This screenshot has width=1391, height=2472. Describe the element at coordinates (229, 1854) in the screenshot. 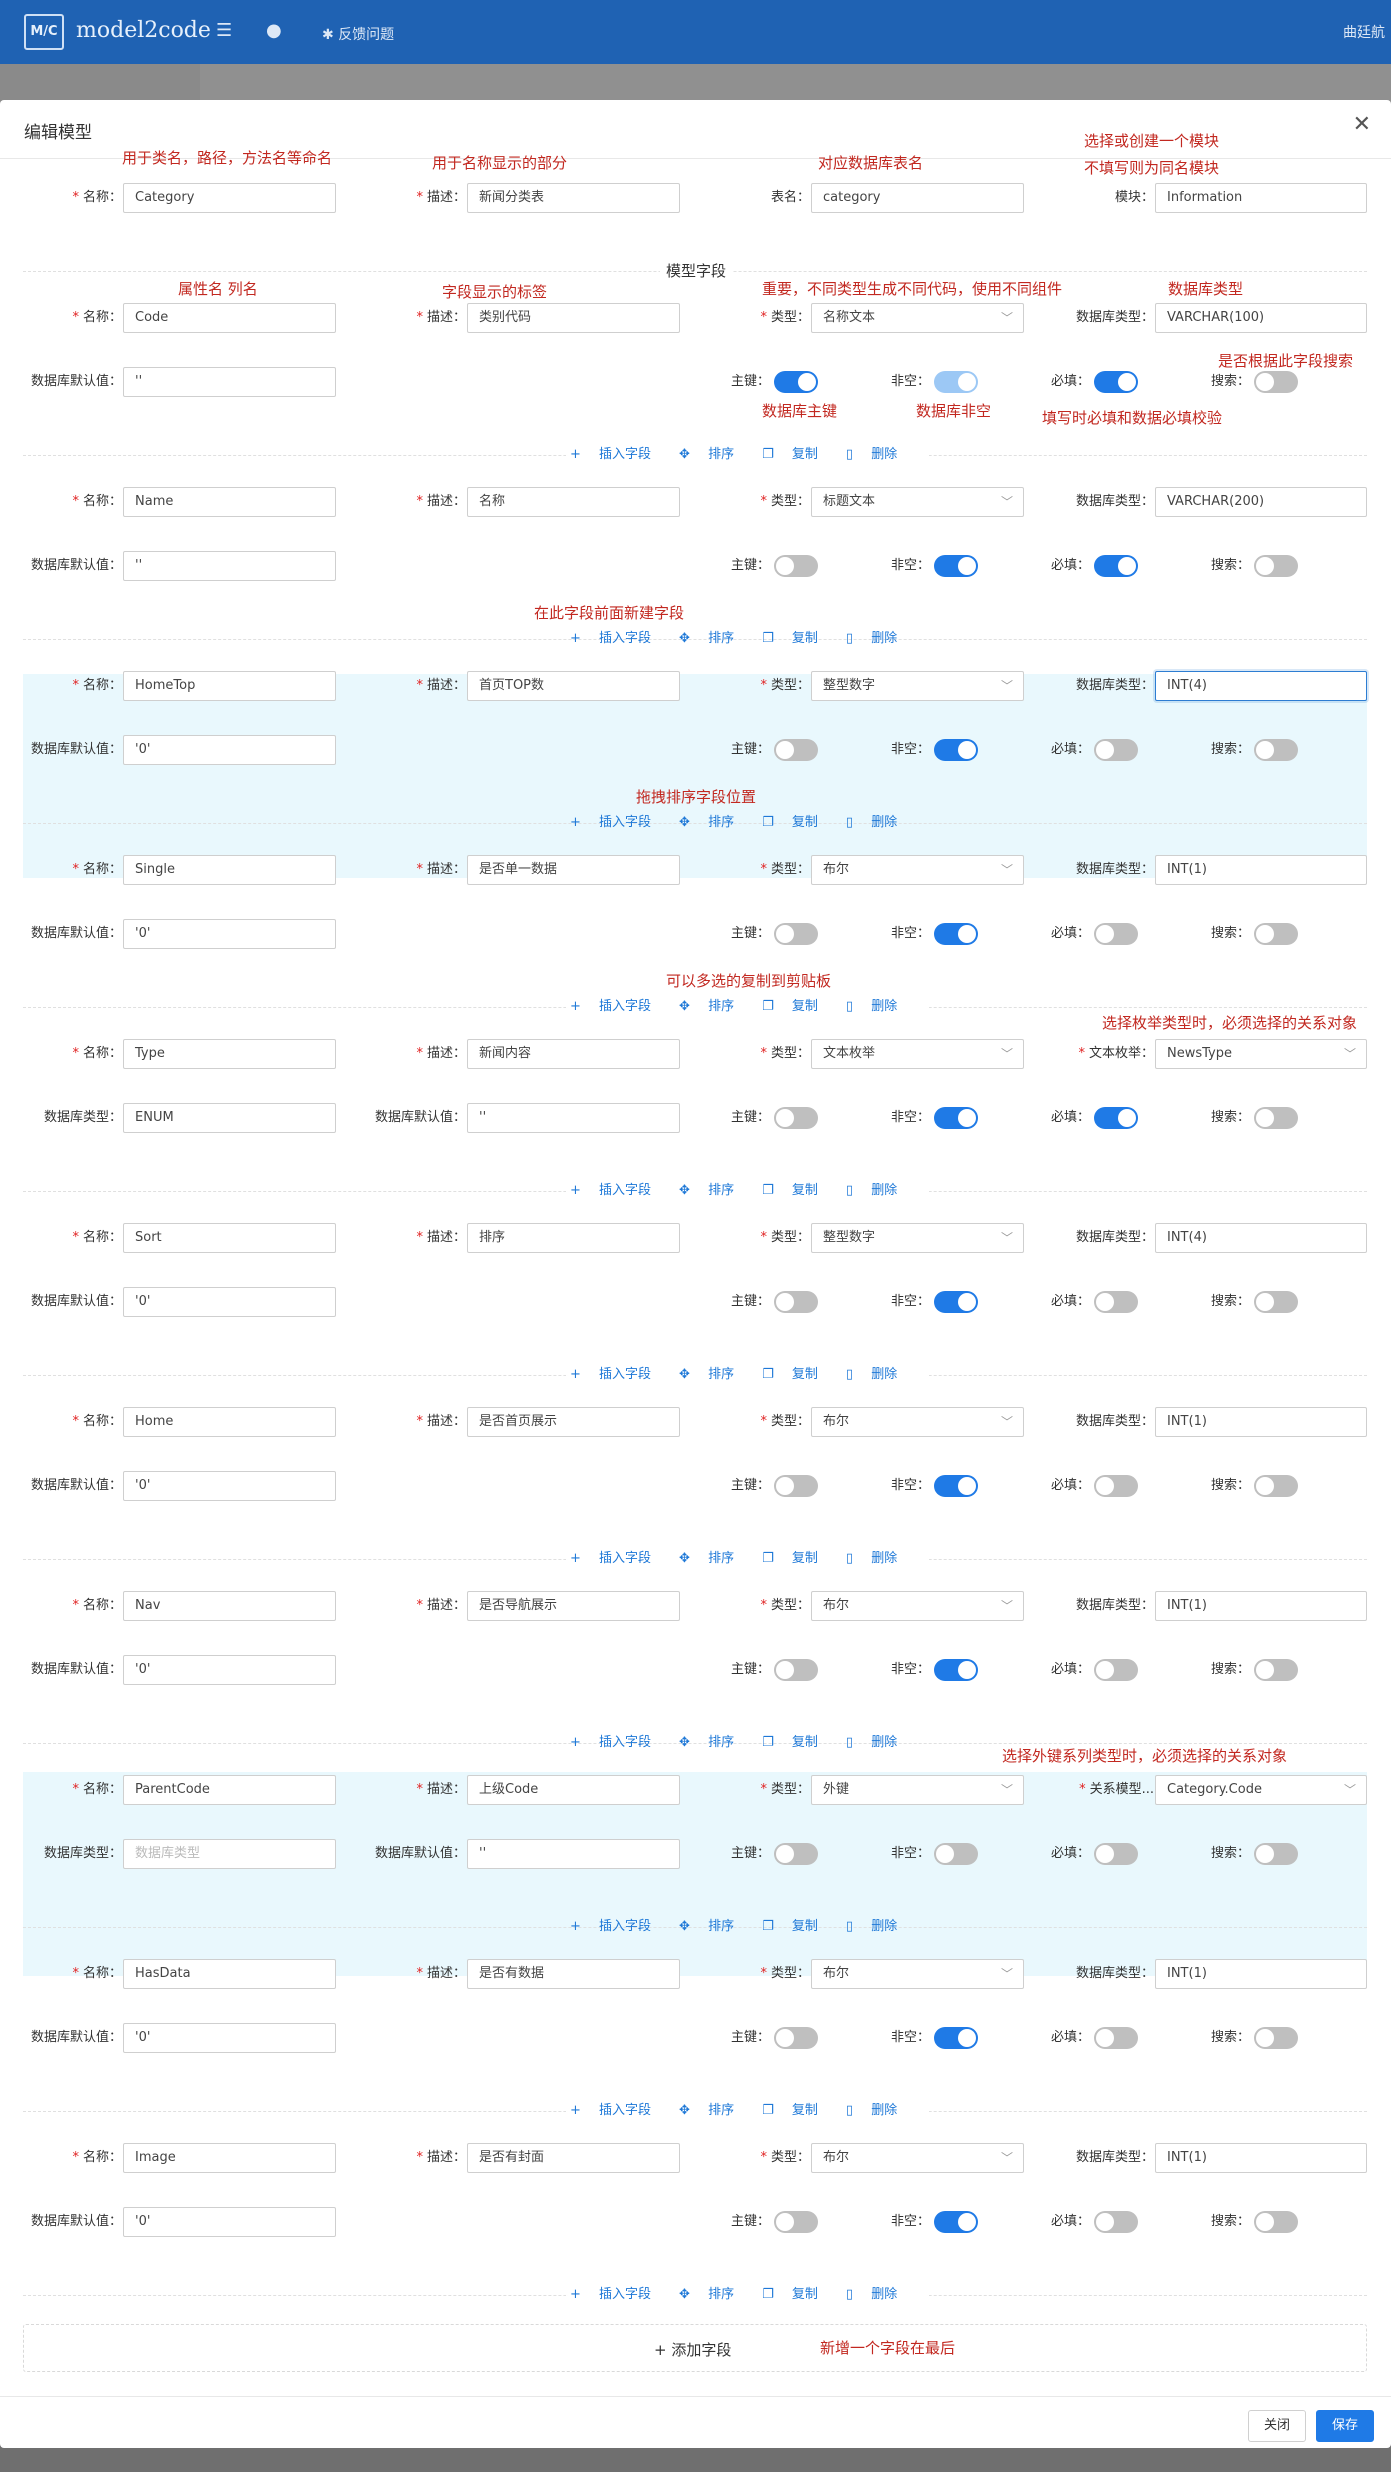

I see `db-type-input: 数据库类型` at that location.